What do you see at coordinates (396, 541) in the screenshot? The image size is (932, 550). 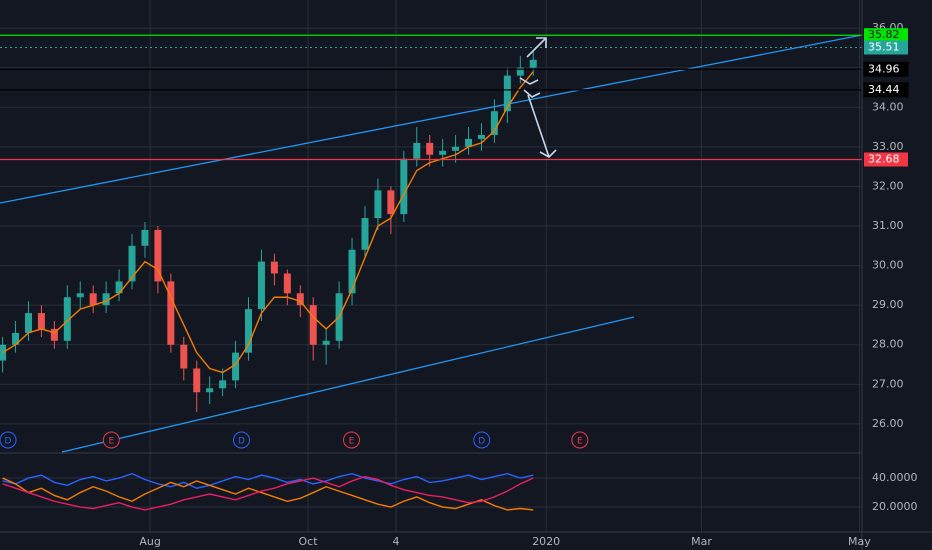 I see `x-tick-label: 4` at bounding box center [396, 541].